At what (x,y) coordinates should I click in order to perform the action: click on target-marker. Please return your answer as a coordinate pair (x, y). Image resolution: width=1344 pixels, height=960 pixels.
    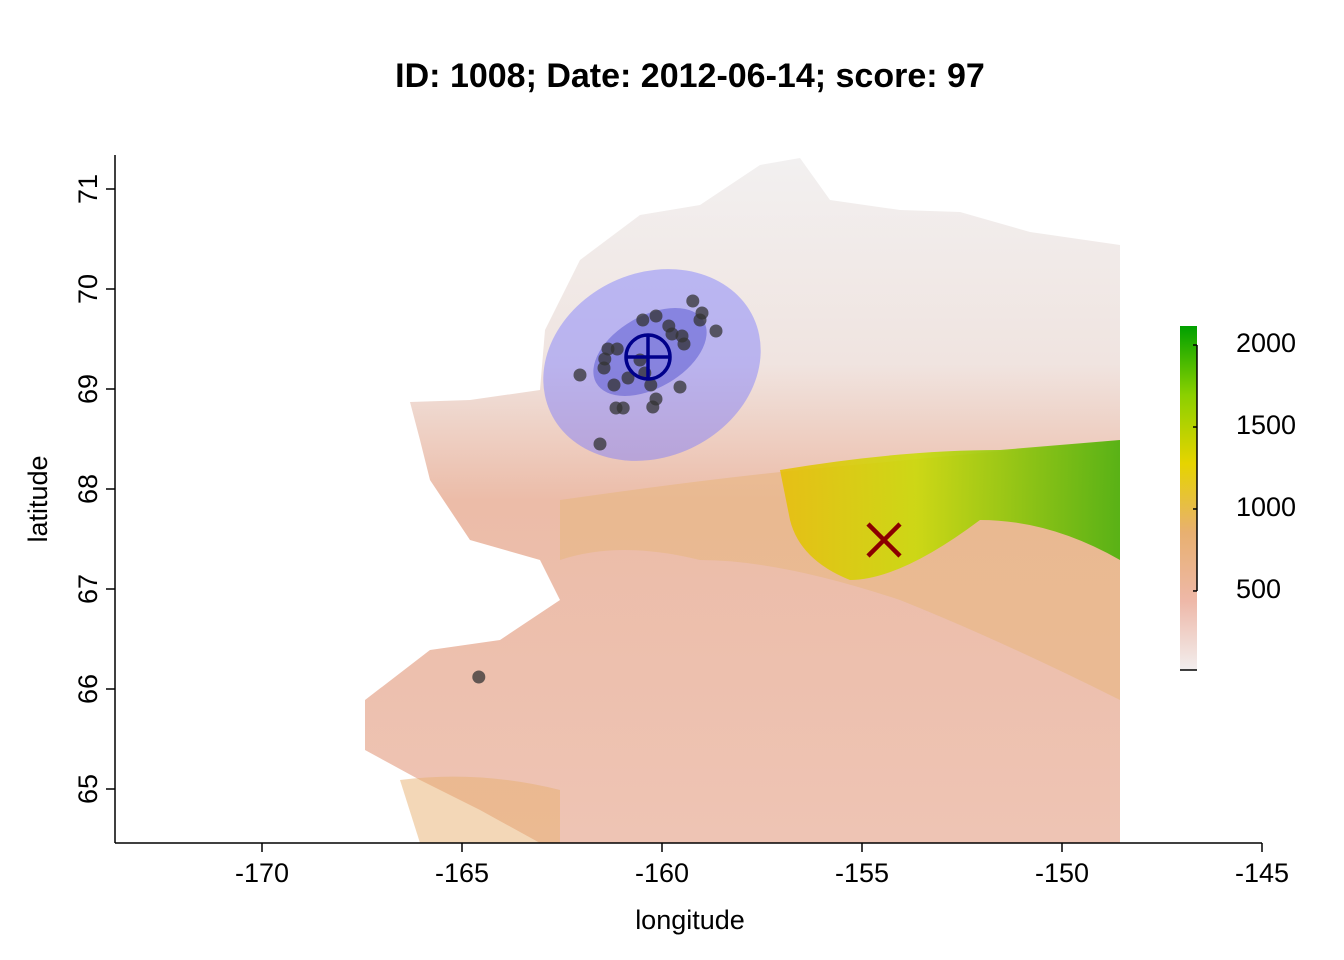
    Looking at the image, I should click on (884, 540).